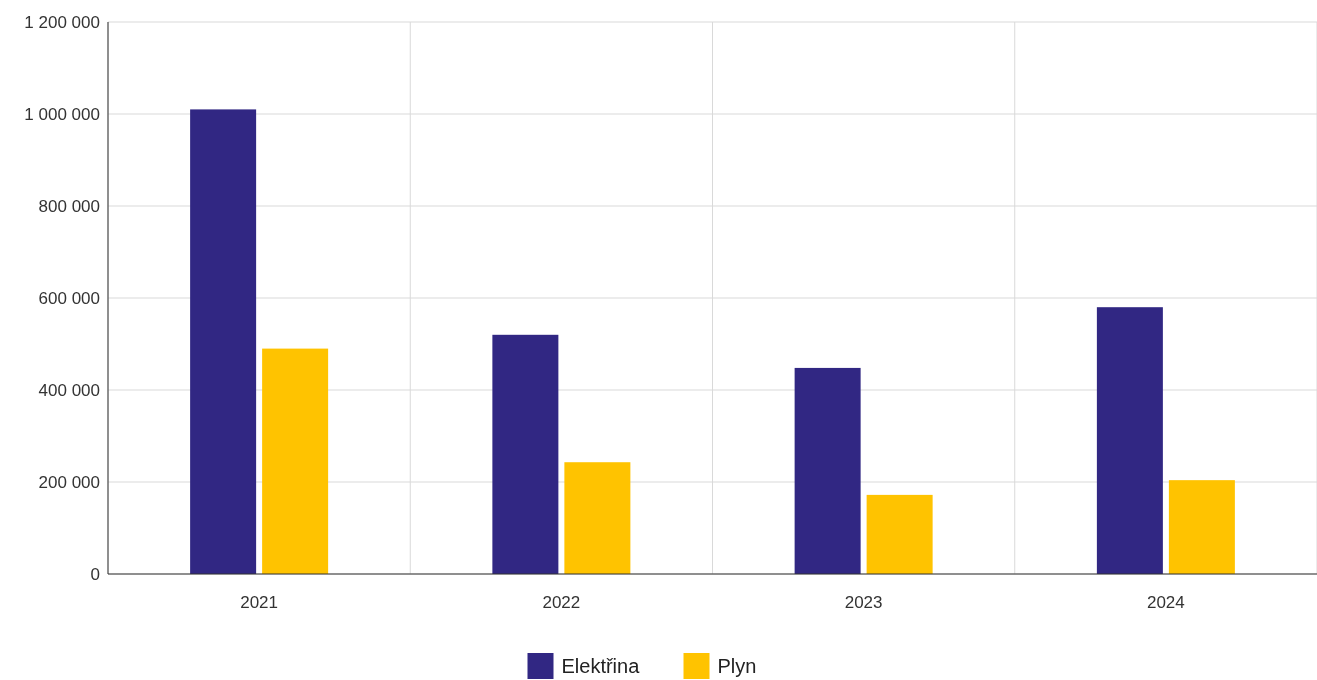  What do you see at coordinates (69, 298) in the screenshot?
I see `y-tick-label: 600 000` at bounding box center [69, 298].